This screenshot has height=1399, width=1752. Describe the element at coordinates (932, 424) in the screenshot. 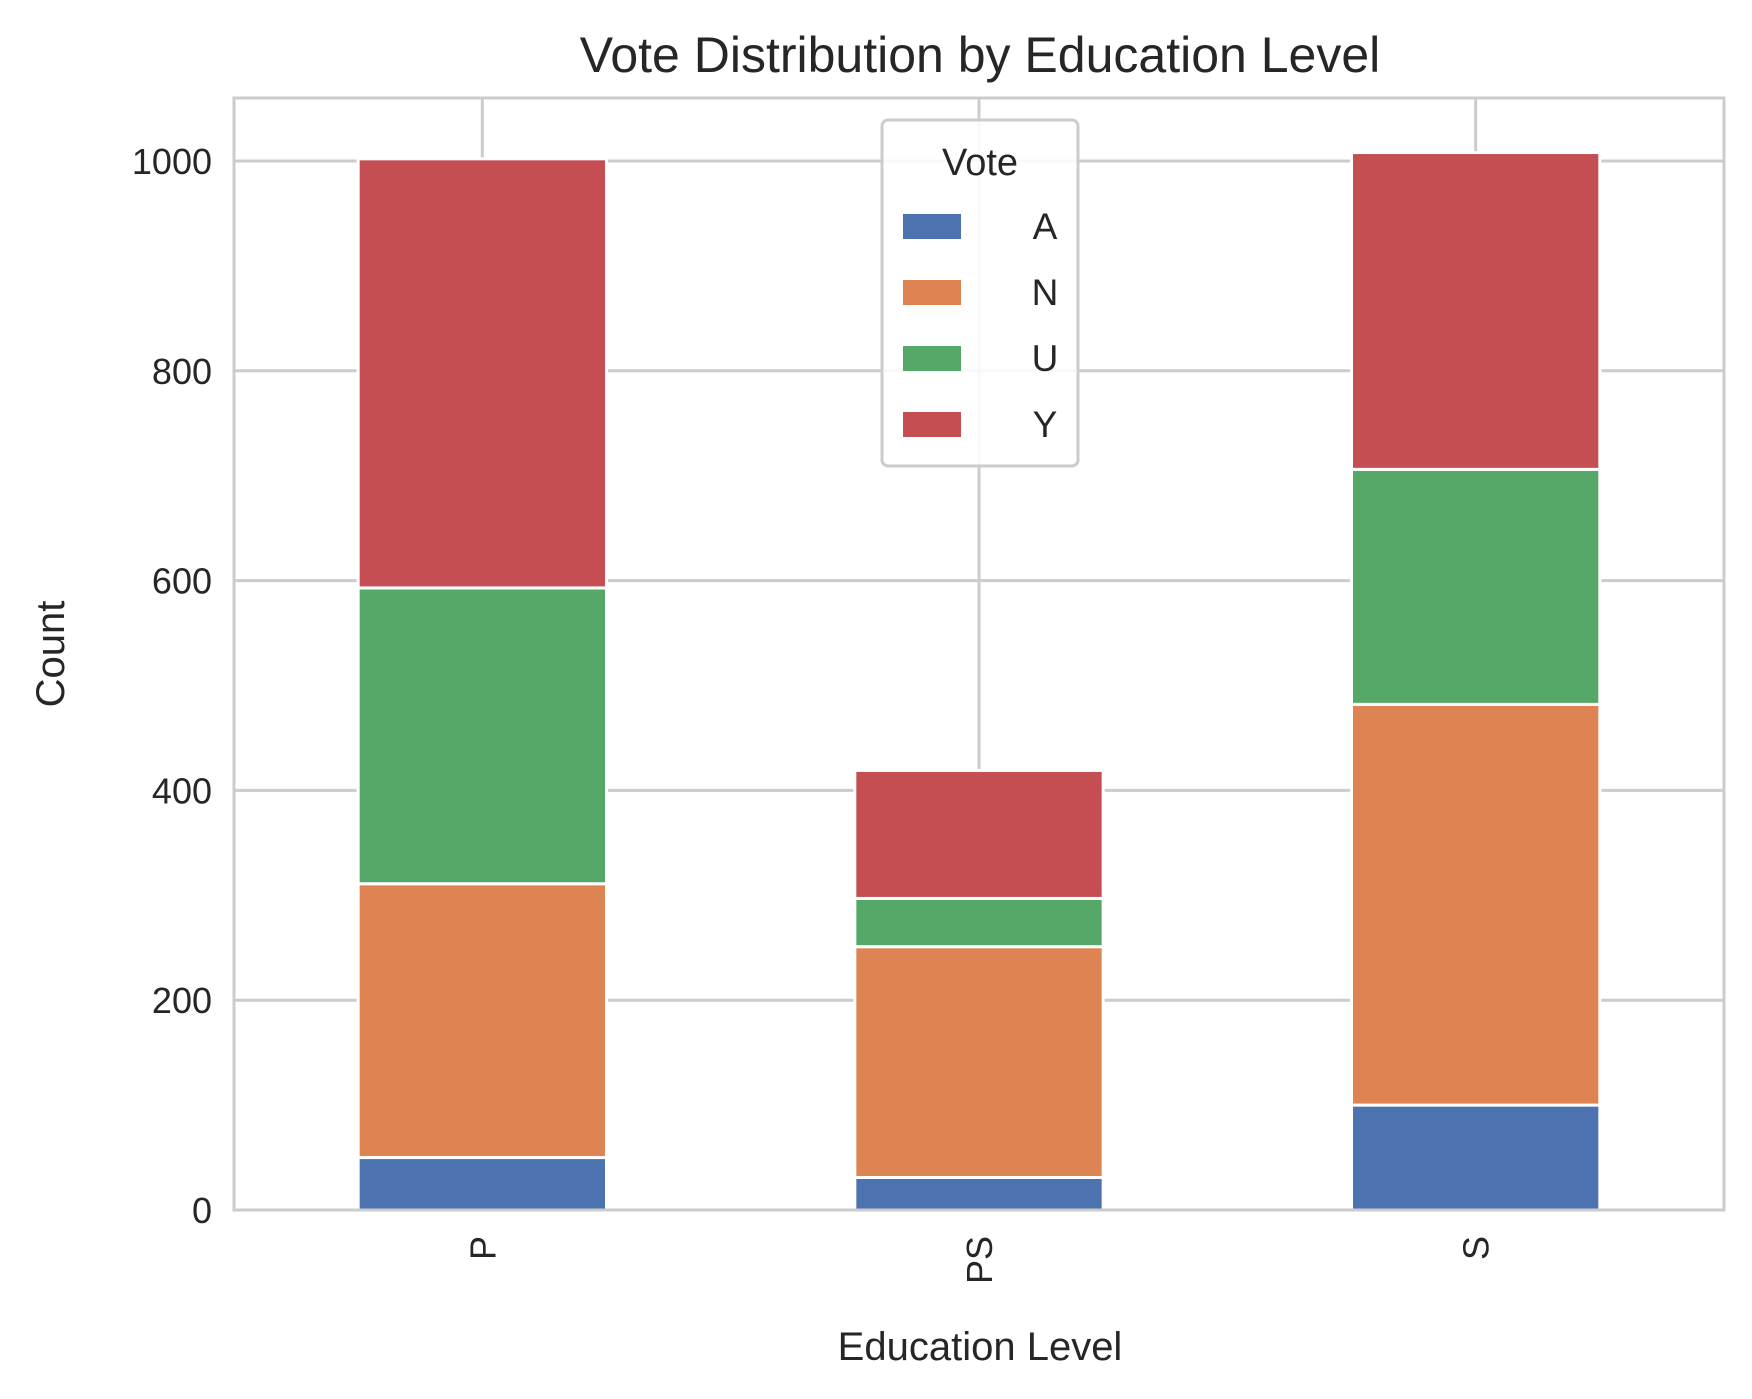

I see `legend-swatch-Y` at that location.